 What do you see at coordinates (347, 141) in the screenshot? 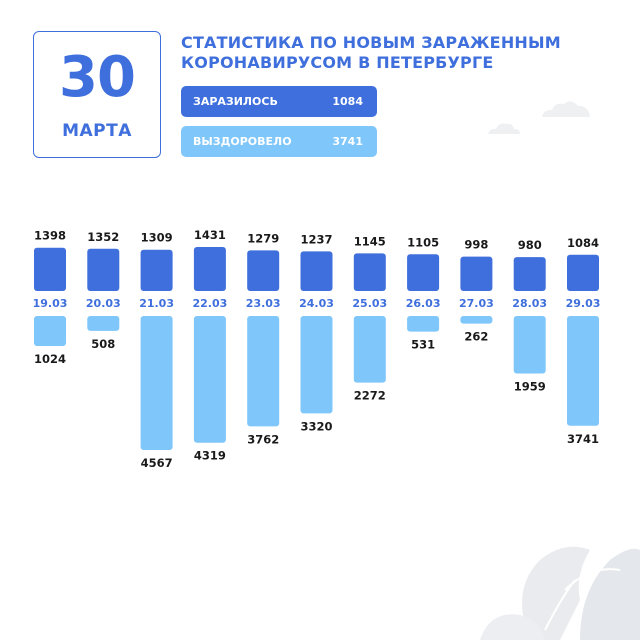
I see `legend-recovered-value: 3741` at bounding box center [347, 141].